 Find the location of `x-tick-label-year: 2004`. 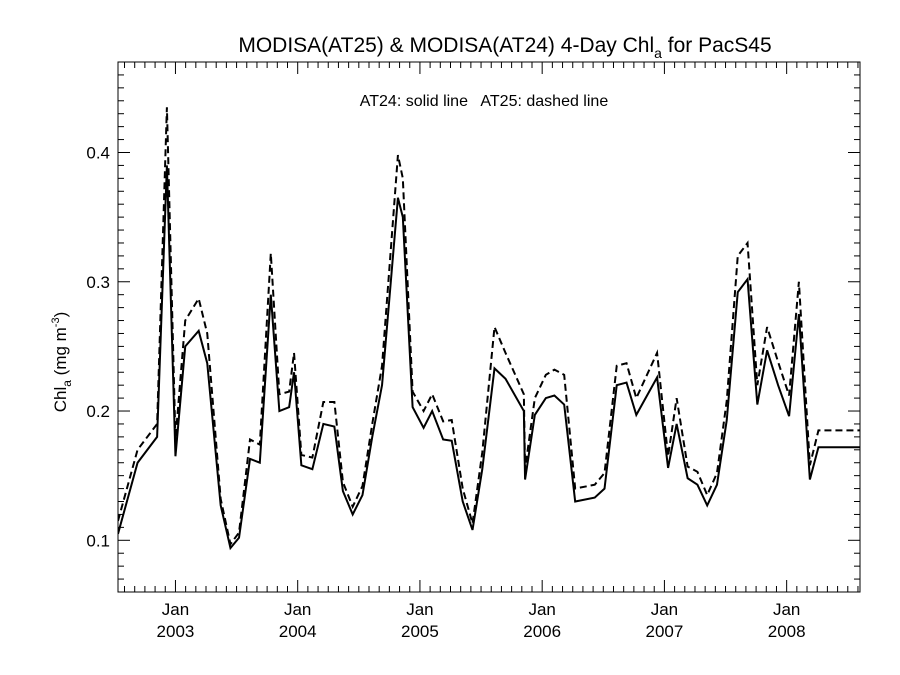

x-tick-label-year: 2004 is located at coordinates (298, 631).